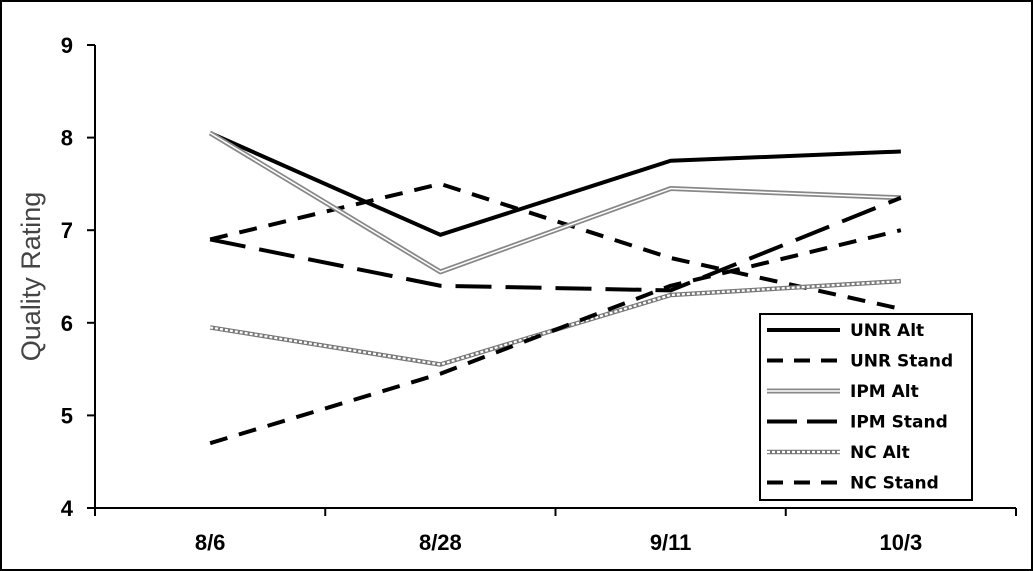 This screenshot has height=571, width=1033. I want to click on series-unr-alt, so click(555, 184).